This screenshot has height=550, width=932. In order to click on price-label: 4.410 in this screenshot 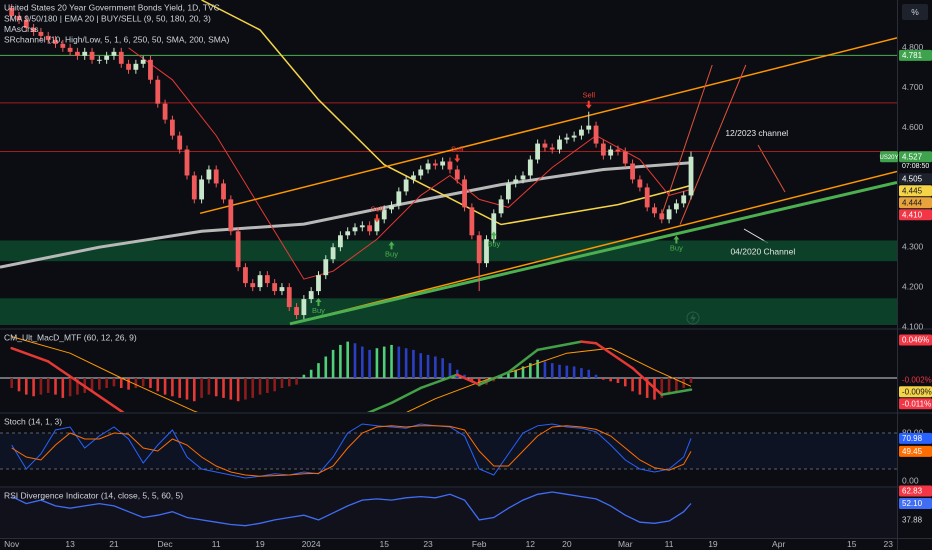, I will do `click(912, 214)`.